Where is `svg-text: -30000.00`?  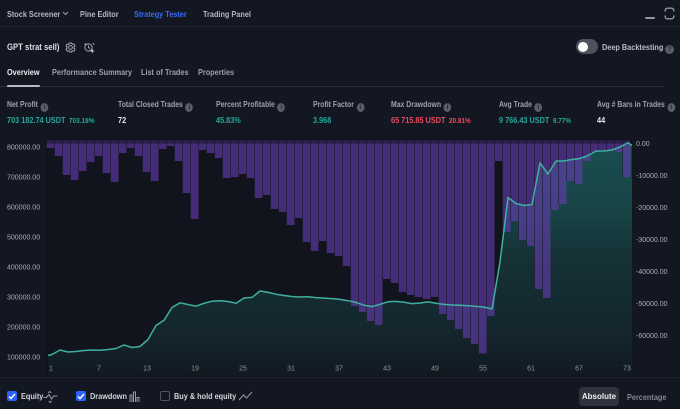 svg-text: -30000.00 is located at coordinates (652, 240).